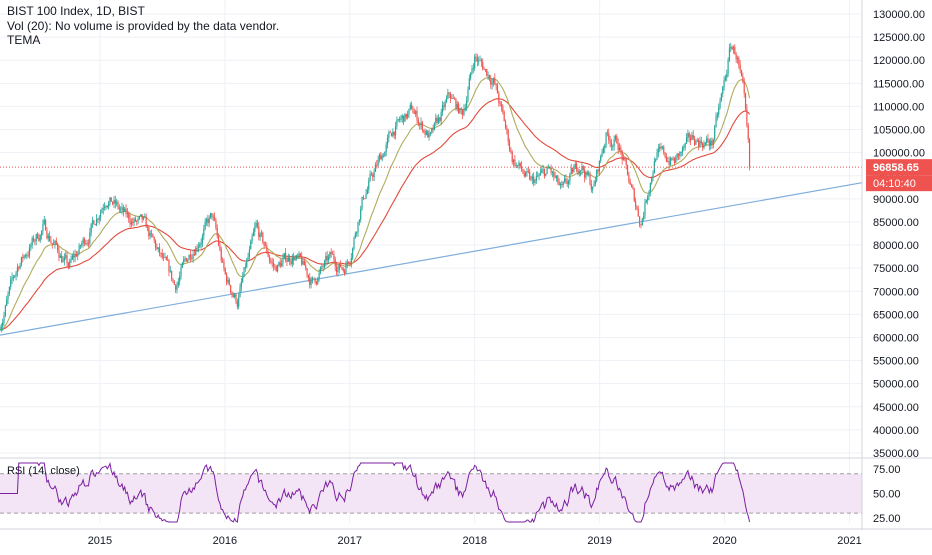 The image size is (932, 555). I want to click on last-price-badge: 96858.65 04:10:40, so click(899, 175).